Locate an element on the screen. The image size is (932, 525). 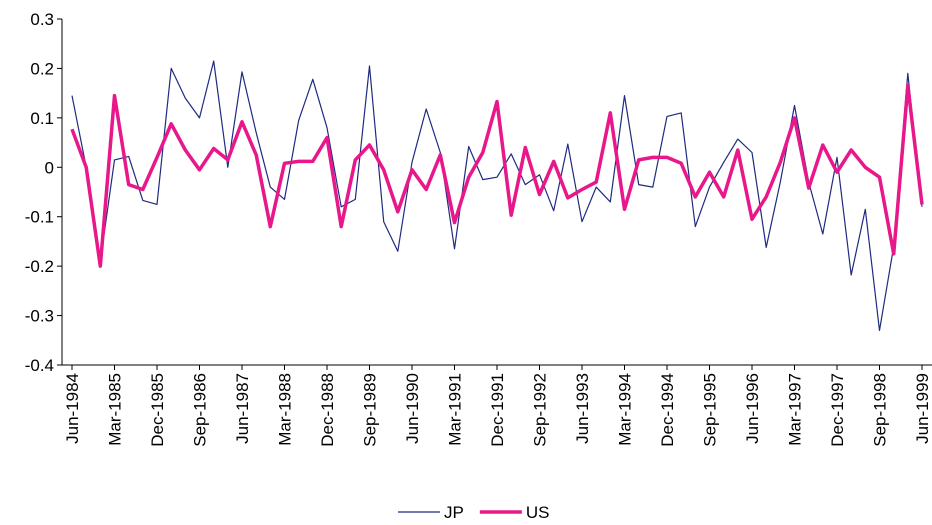
x-tick-label: Dec-1994 is located at coordinates (667, 410).